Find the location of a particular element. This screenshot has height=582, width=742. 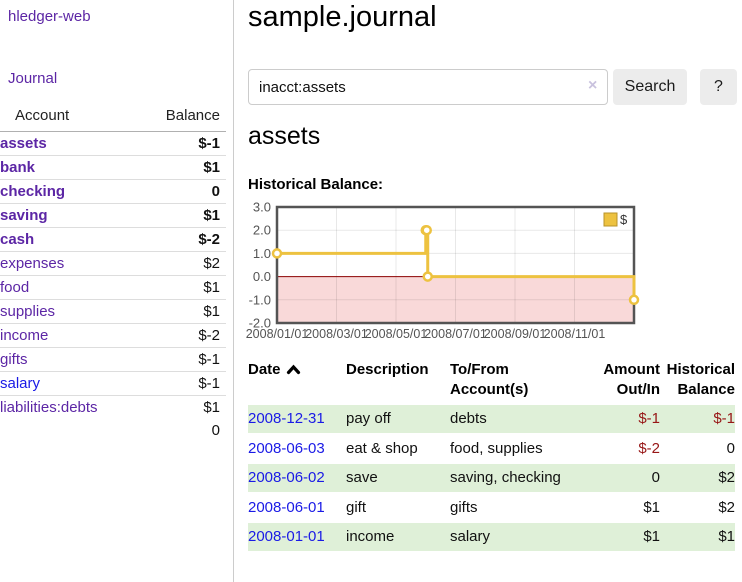

x-axis-tick-label: 2008/09/01 is located at coordinates (515, 334).